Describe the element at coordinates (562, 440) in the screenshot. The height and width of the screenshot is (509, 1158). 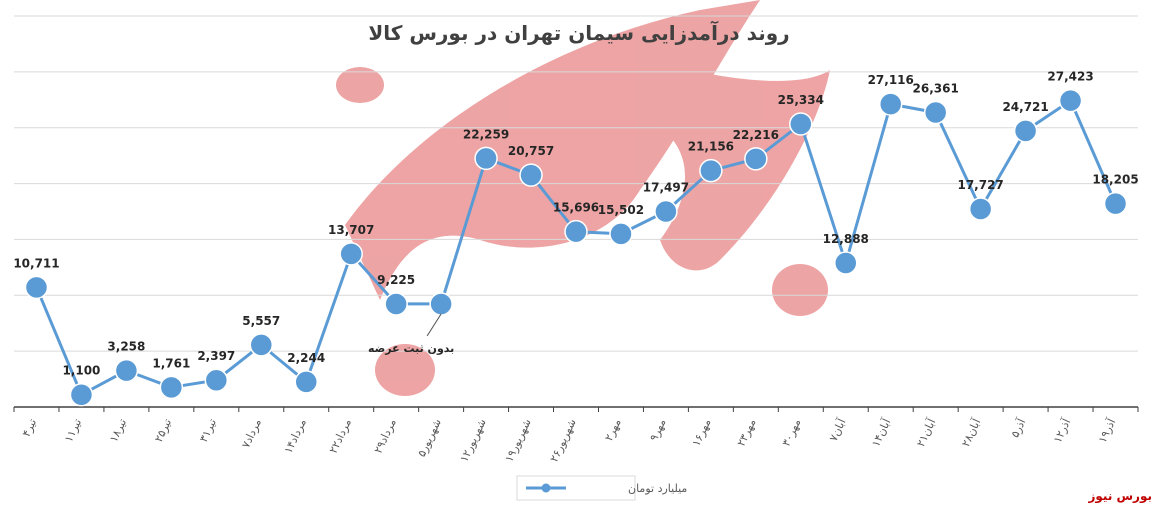
I see `x-tick-label: ۲۶شهریور` at that location.